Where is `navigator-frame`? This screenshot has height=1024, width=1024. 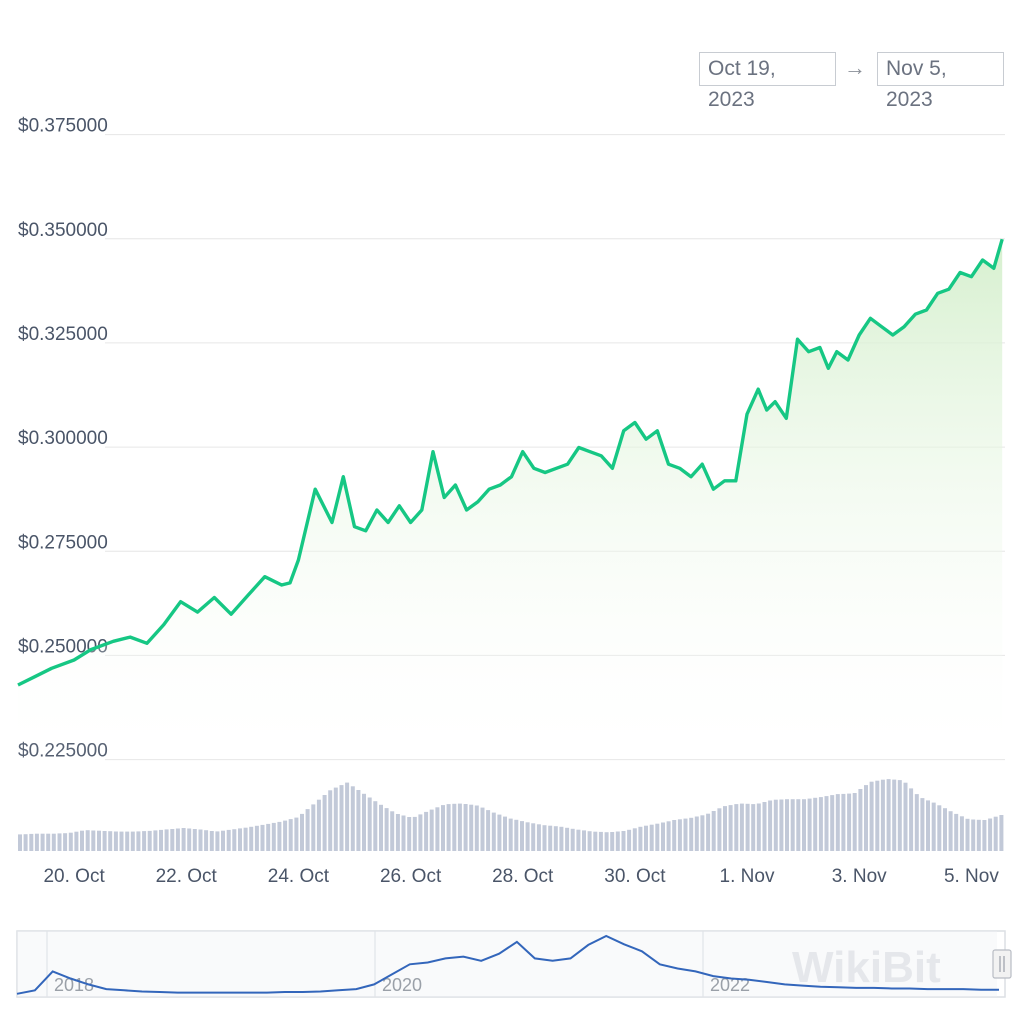 navigator-frame is located at coordinates (511, 964).